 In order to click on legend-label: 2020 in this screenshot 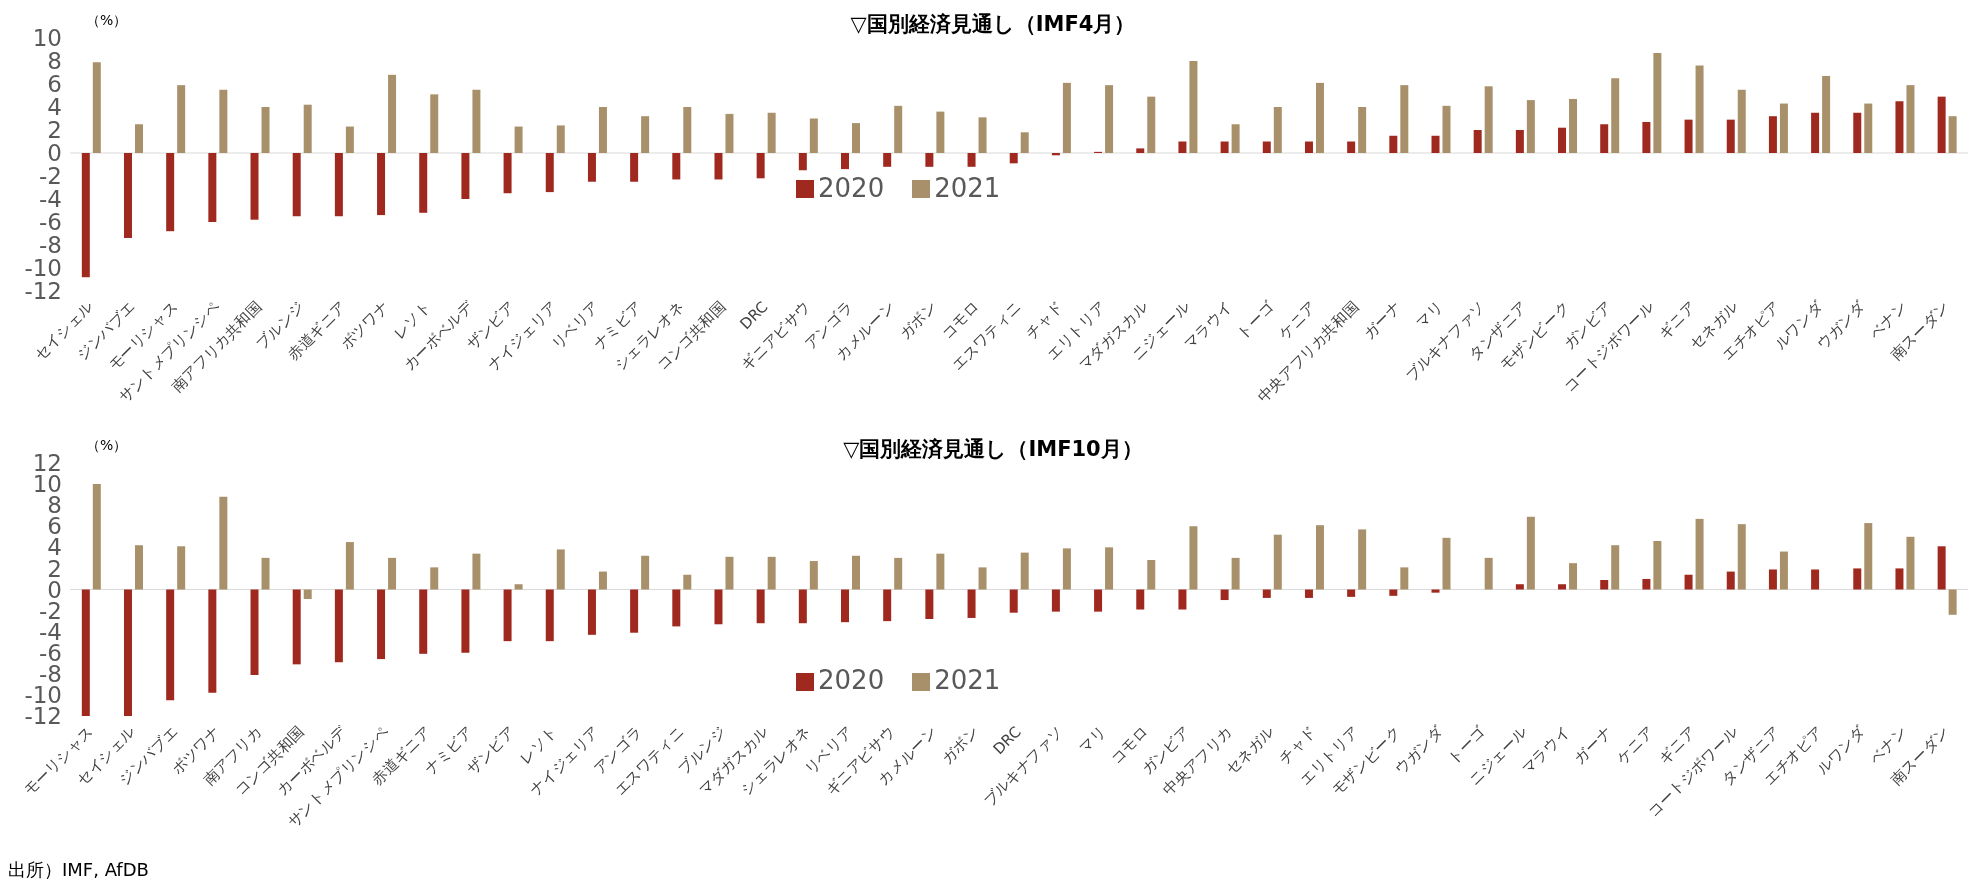, I will do `click(851, 680)`.